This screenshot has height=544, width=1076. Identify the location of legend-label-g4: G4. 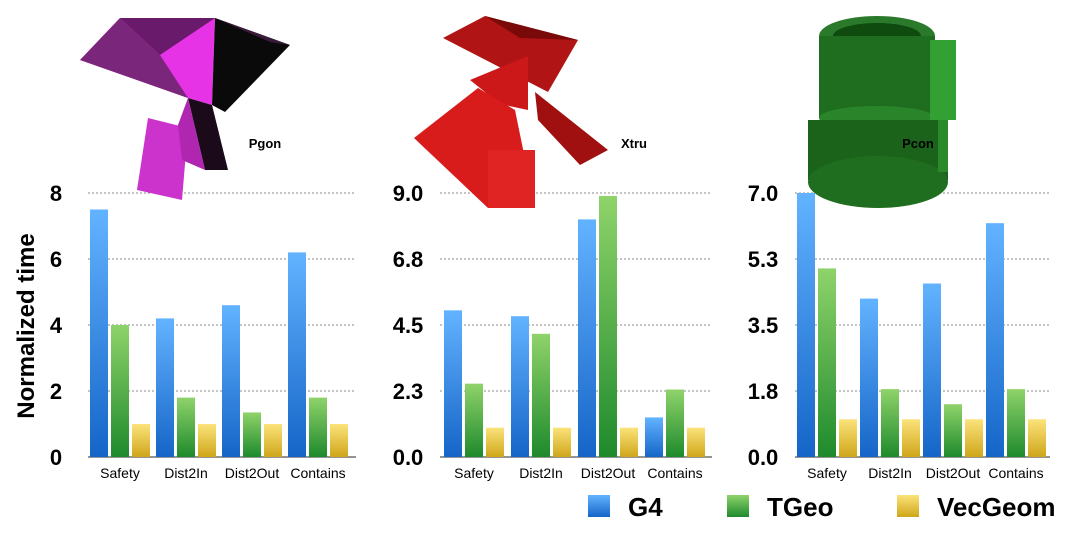
(645, 507).